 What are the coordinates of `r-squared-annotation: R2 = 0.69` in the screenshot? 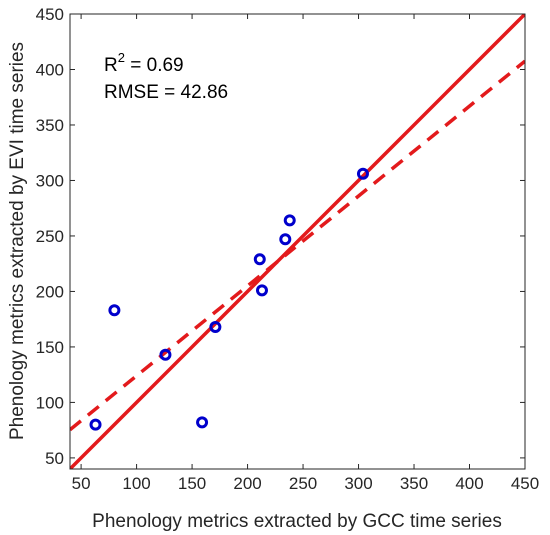 It's located at (144, 63).